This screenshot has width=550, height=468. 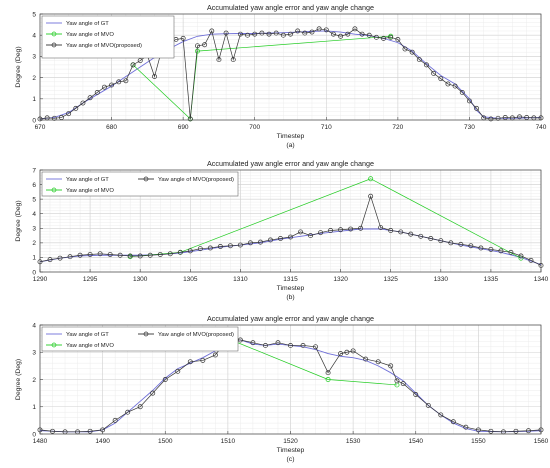 I want to click on x-axis-label: Timestep, so click(x=291, y=450).